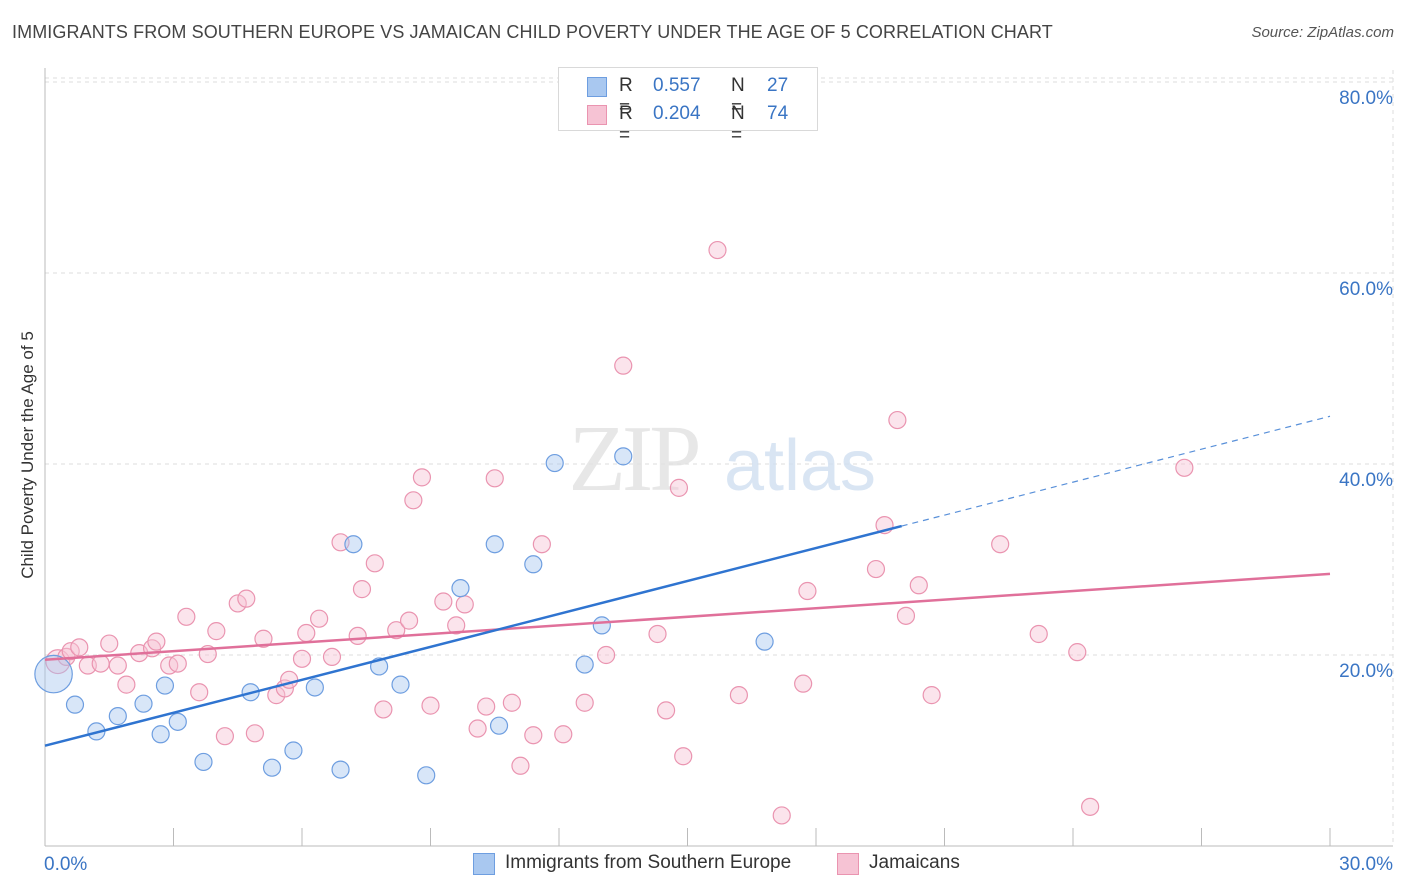  What do you see at coordinates (778, 113) in the screenshot?
I see `legend-n-value: 74` at bounding box center [778, 113].